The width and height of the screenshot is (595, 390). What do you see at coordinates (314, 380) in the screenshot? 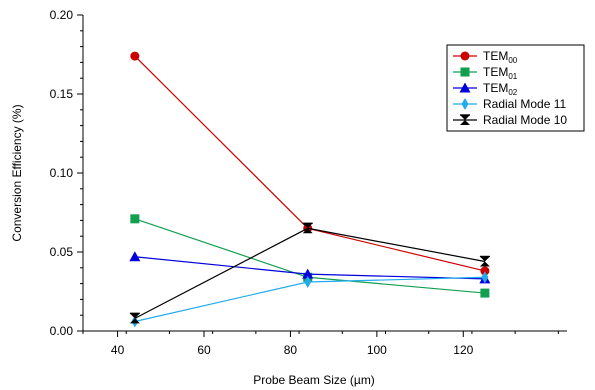
I see `x-axis-title: Probe Beam Size (µm)` at bounding box center [314, 380].